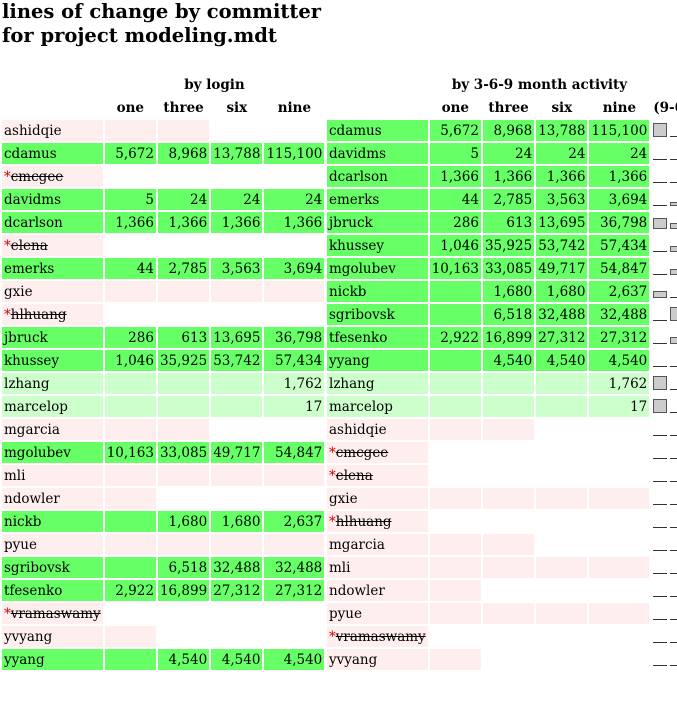 The height and width of the screenshot is (723, 677). What do you see at coordinates (377, 268) in the screenshot?
I see `committer-cell: mgolubev` at bounding box center [377, 268].